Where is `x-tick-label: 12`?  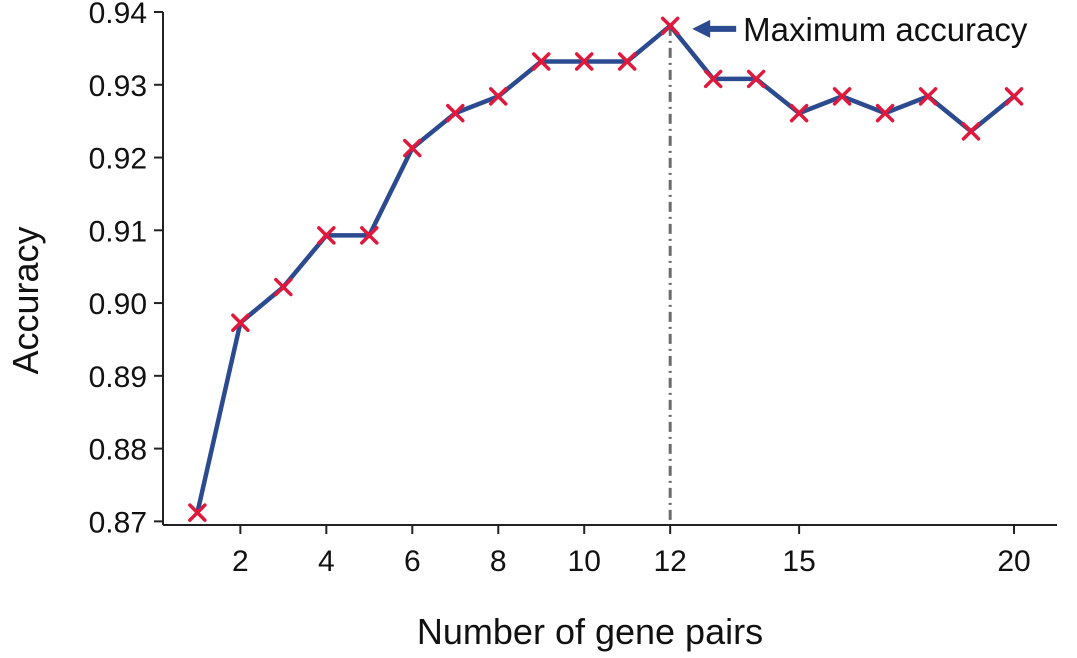
x-tick-label: 12 is located at coordinates (669, 561).